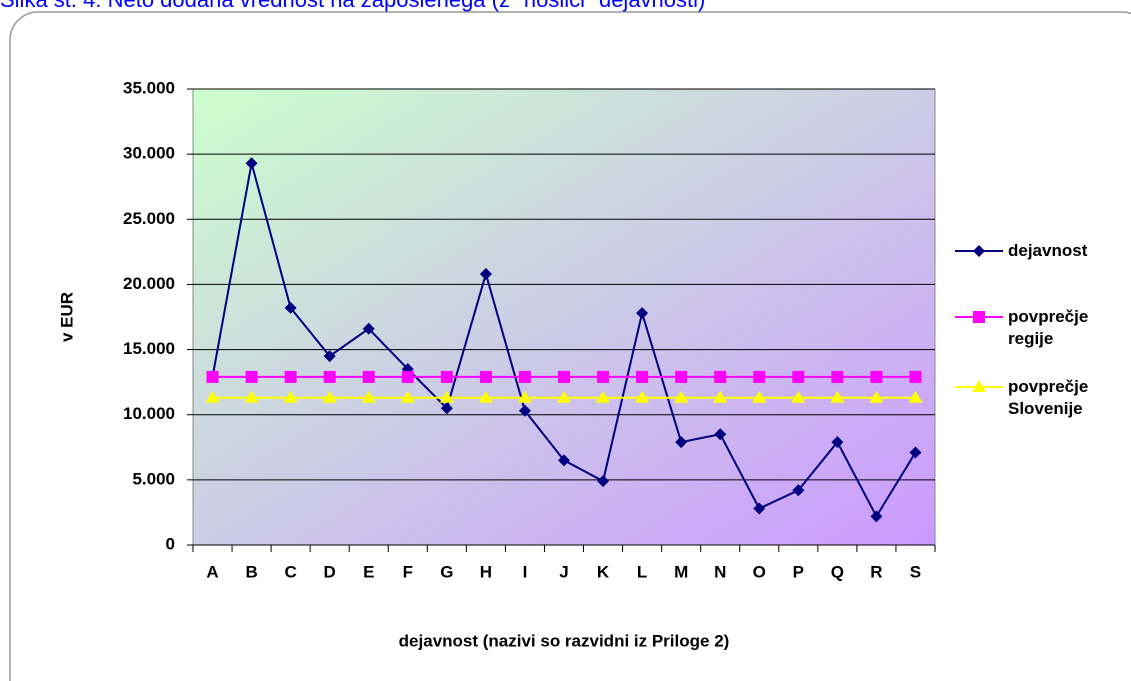 This screenshot has height=681, width=1131. I want to click on y-tick-label: 35.000, so click(149, 87).